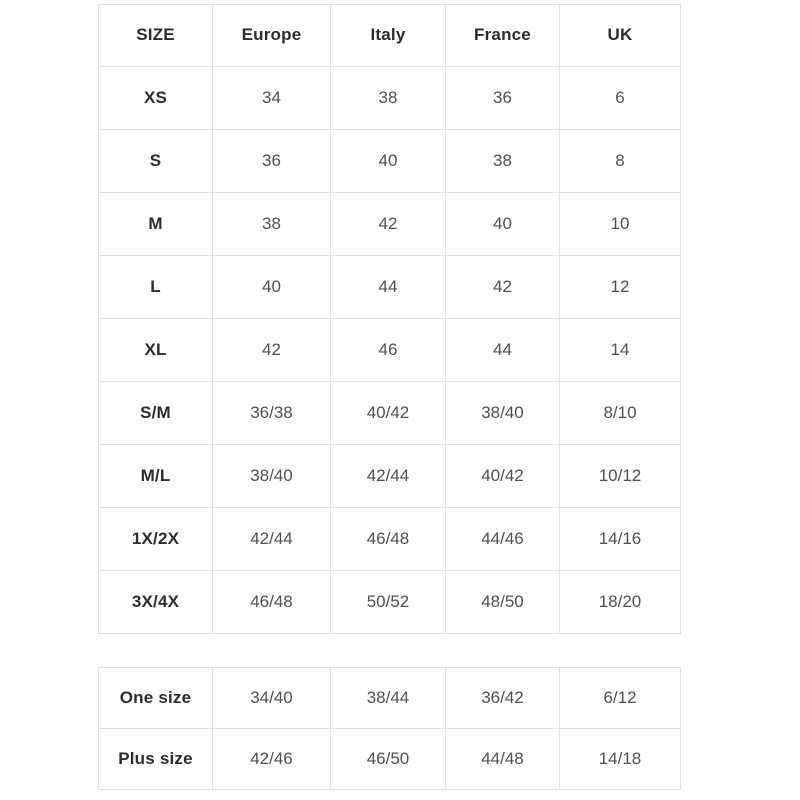 Image resolution: width=800 pixels, height=800 pixels. What do you see at coordinates (271, 698) in the screenshot?
I see `cell-value: 34/40` at bounding box center [271, 698].